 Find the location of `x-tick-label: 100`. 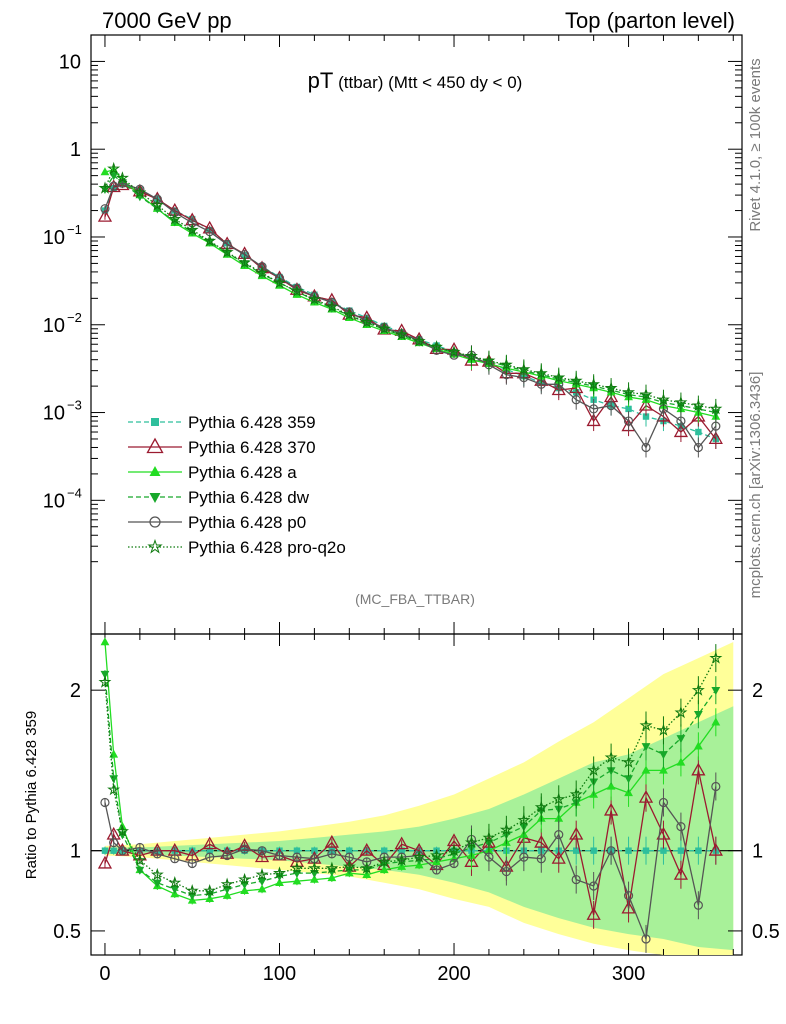

x-tick-label: 100 is located at coordinates (279, 974).